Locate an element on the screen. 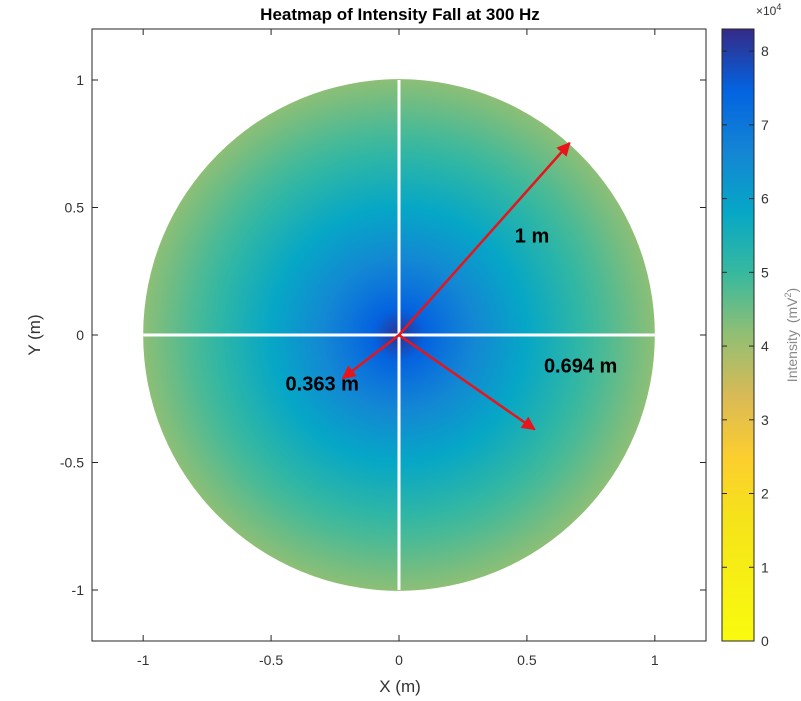  x-tick-label: 1 is located at coordinates (655, 660).